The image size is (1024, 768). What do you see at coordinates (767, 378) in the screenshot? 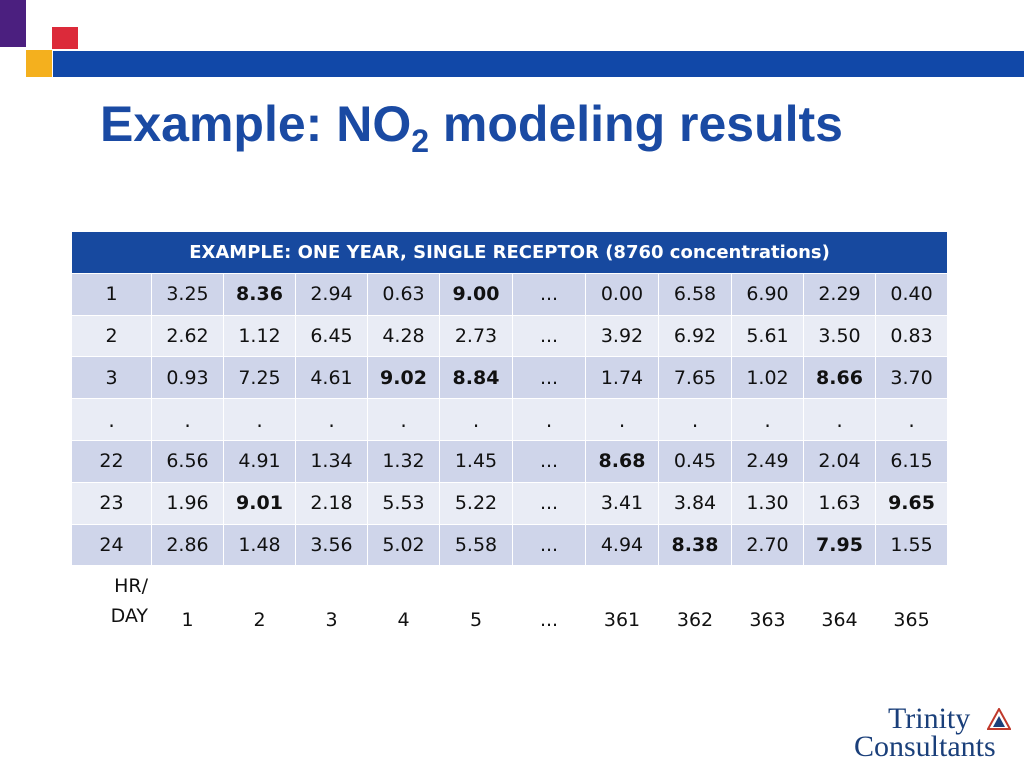
I see `value-cell: 1.02` at bounding box center [767, 378].